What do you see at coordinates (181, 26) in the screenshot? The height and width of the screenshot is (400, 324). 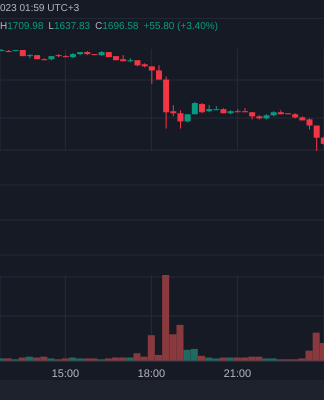 I see `text: +55.80 (+3.40%)` at bounding box center [181, 26].